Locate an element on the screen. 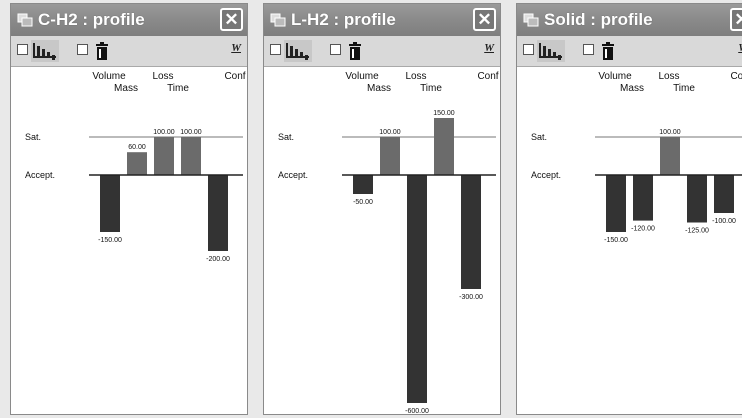 The image size is (742, 418). value-label: -50.00 is located at coordinates (363, 202).